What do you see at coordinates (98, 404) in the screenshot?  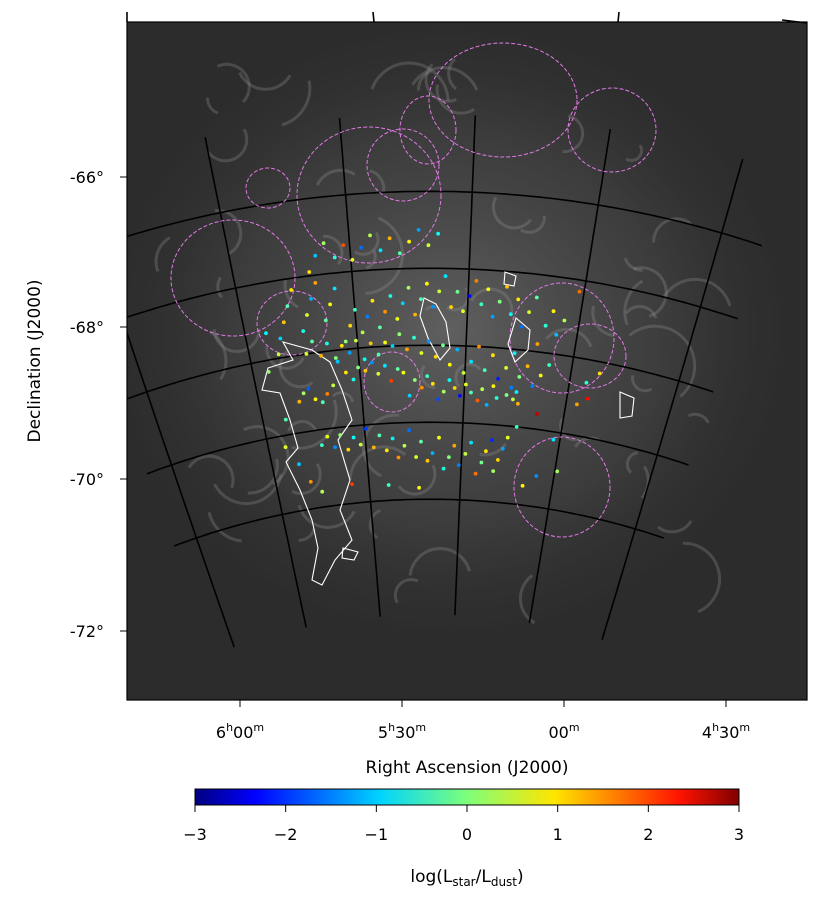 I see `y-axis: -66° -68° -70° -72°` at bounding box center [98, 404].